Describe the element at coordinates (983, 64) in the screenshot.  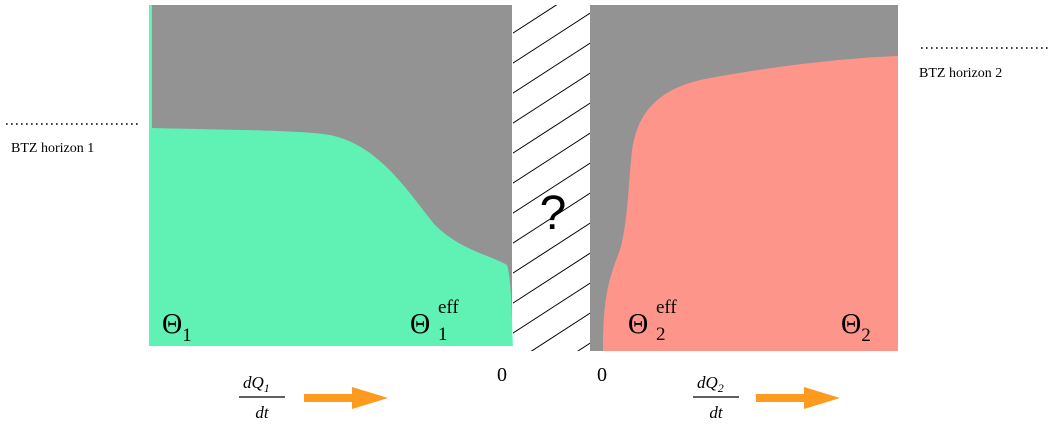
I see `horizon-2: BTZ horizon 2` at that location.